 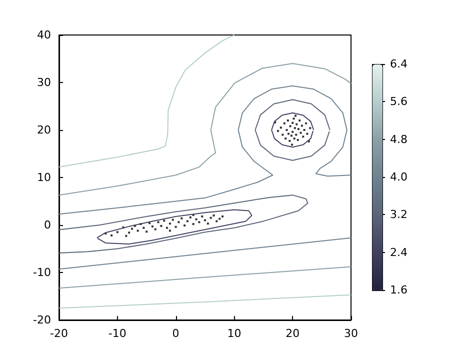 I want to click on color-bar-label: 2.4, so click(x=399, y=252).